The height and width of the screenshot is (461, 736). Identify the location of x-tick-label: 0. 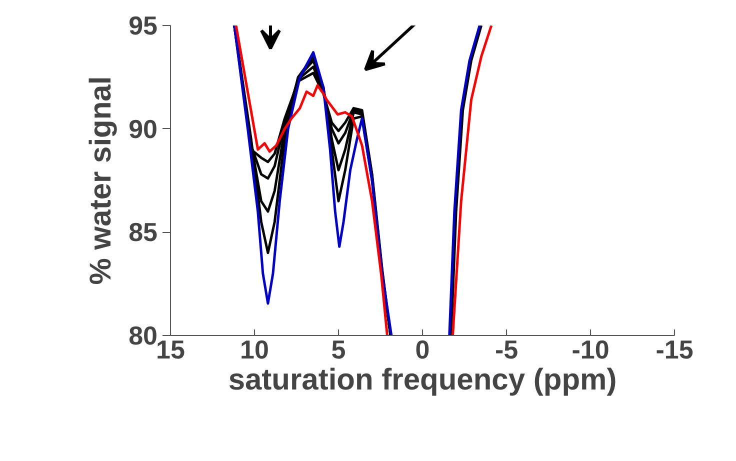
(422, 349).